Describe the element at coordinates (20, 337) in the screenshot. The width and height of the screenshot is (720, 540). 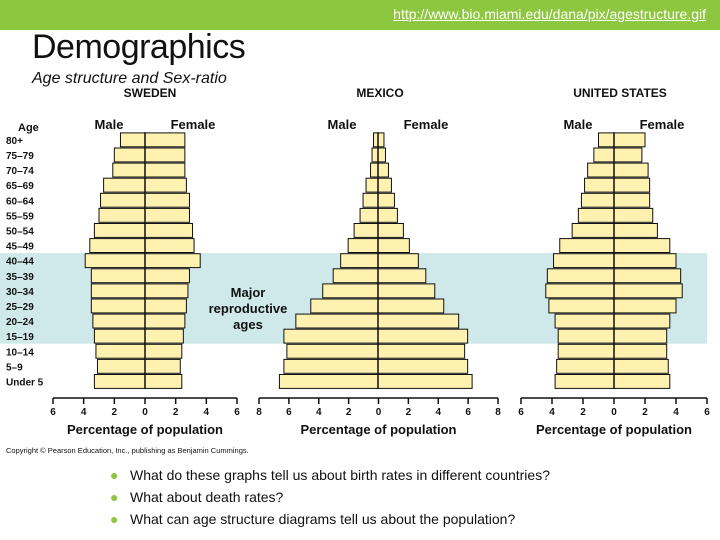
I see `age-tick-label: 15–19` at that location.